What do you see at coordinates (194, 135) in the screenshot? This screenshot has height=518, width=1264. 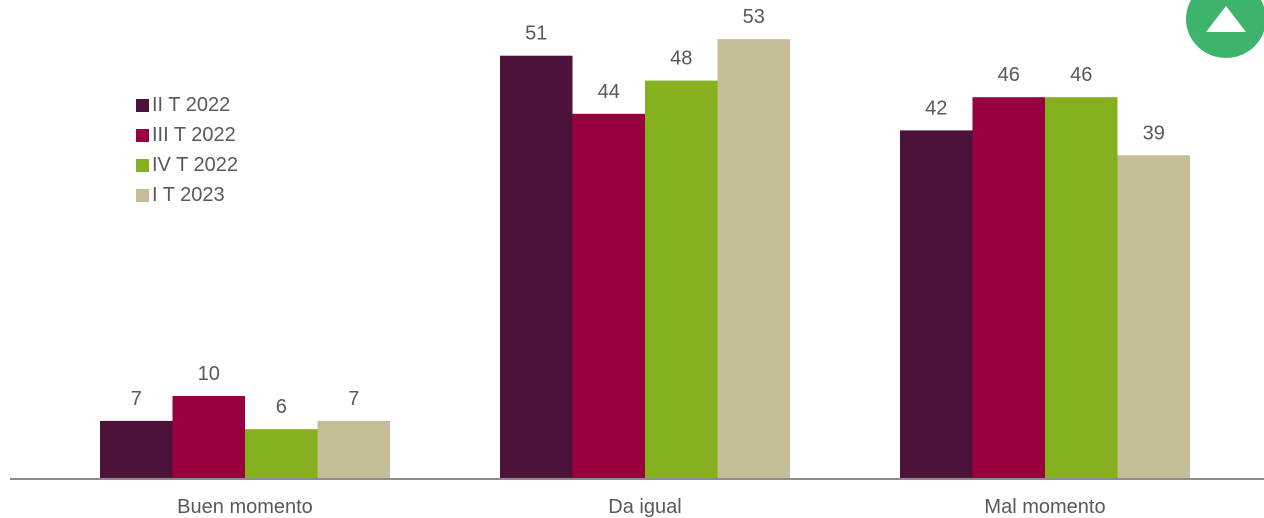 I see `legend-label: III T 2022` at bounding box center [194, 135].